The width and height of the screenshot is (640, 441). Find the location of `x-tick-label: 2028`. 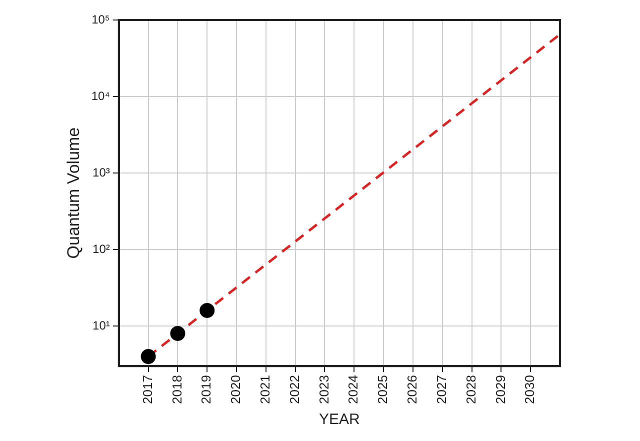

x-tick-label: 2028 is located at coordinates (470, 389).